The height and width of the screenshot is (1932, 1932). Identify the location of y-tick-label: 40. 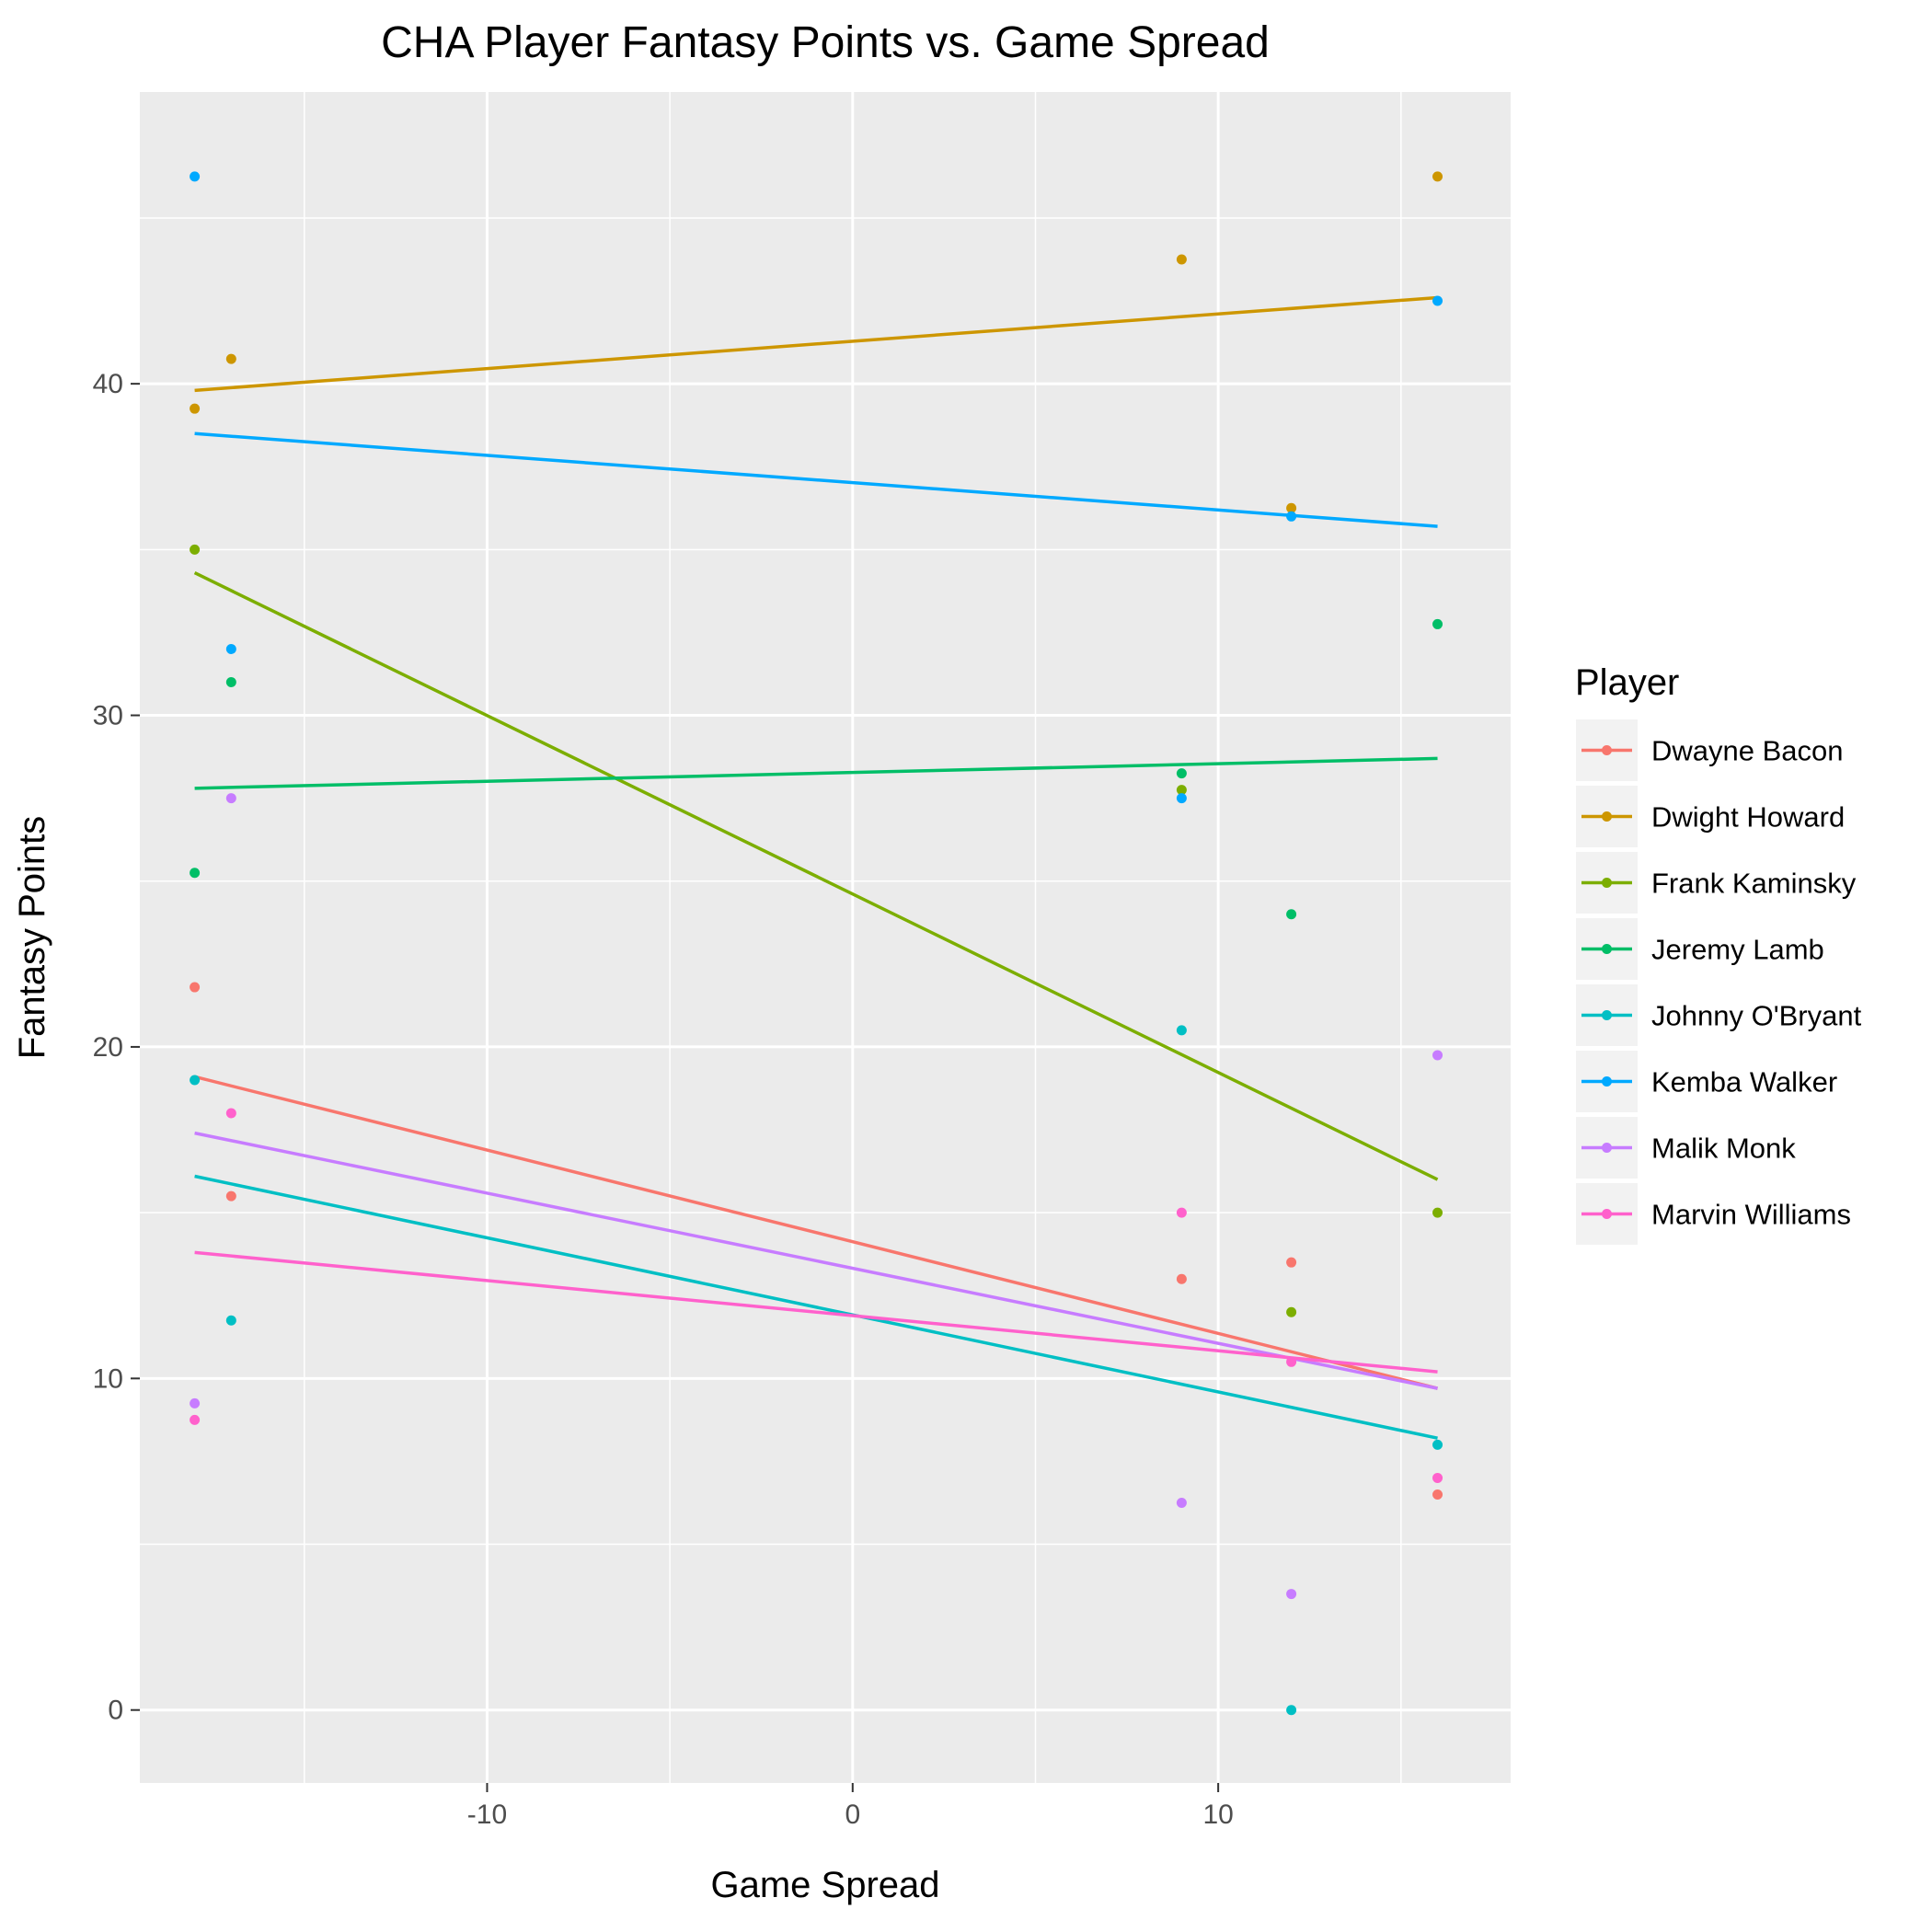
(108, 384).